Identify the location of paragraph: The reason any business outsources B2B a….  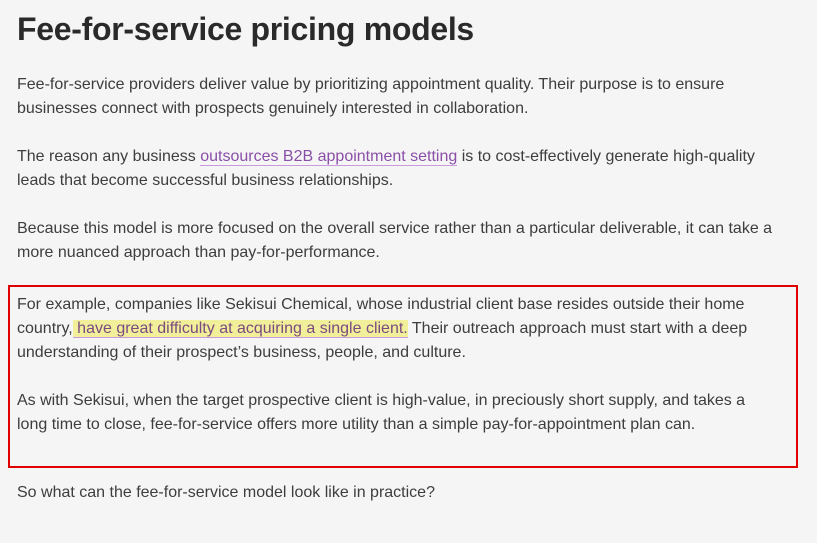
(398, 169).